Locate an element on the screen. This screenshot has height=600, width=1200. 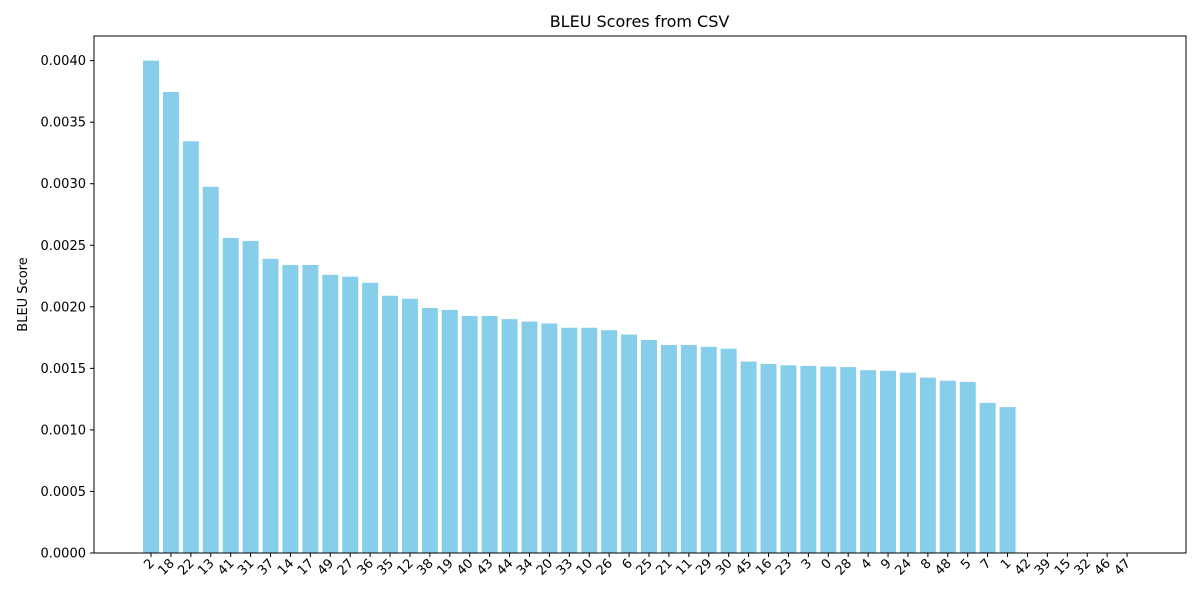
x-tick-label: 20 is located at coordinates (545, 567).